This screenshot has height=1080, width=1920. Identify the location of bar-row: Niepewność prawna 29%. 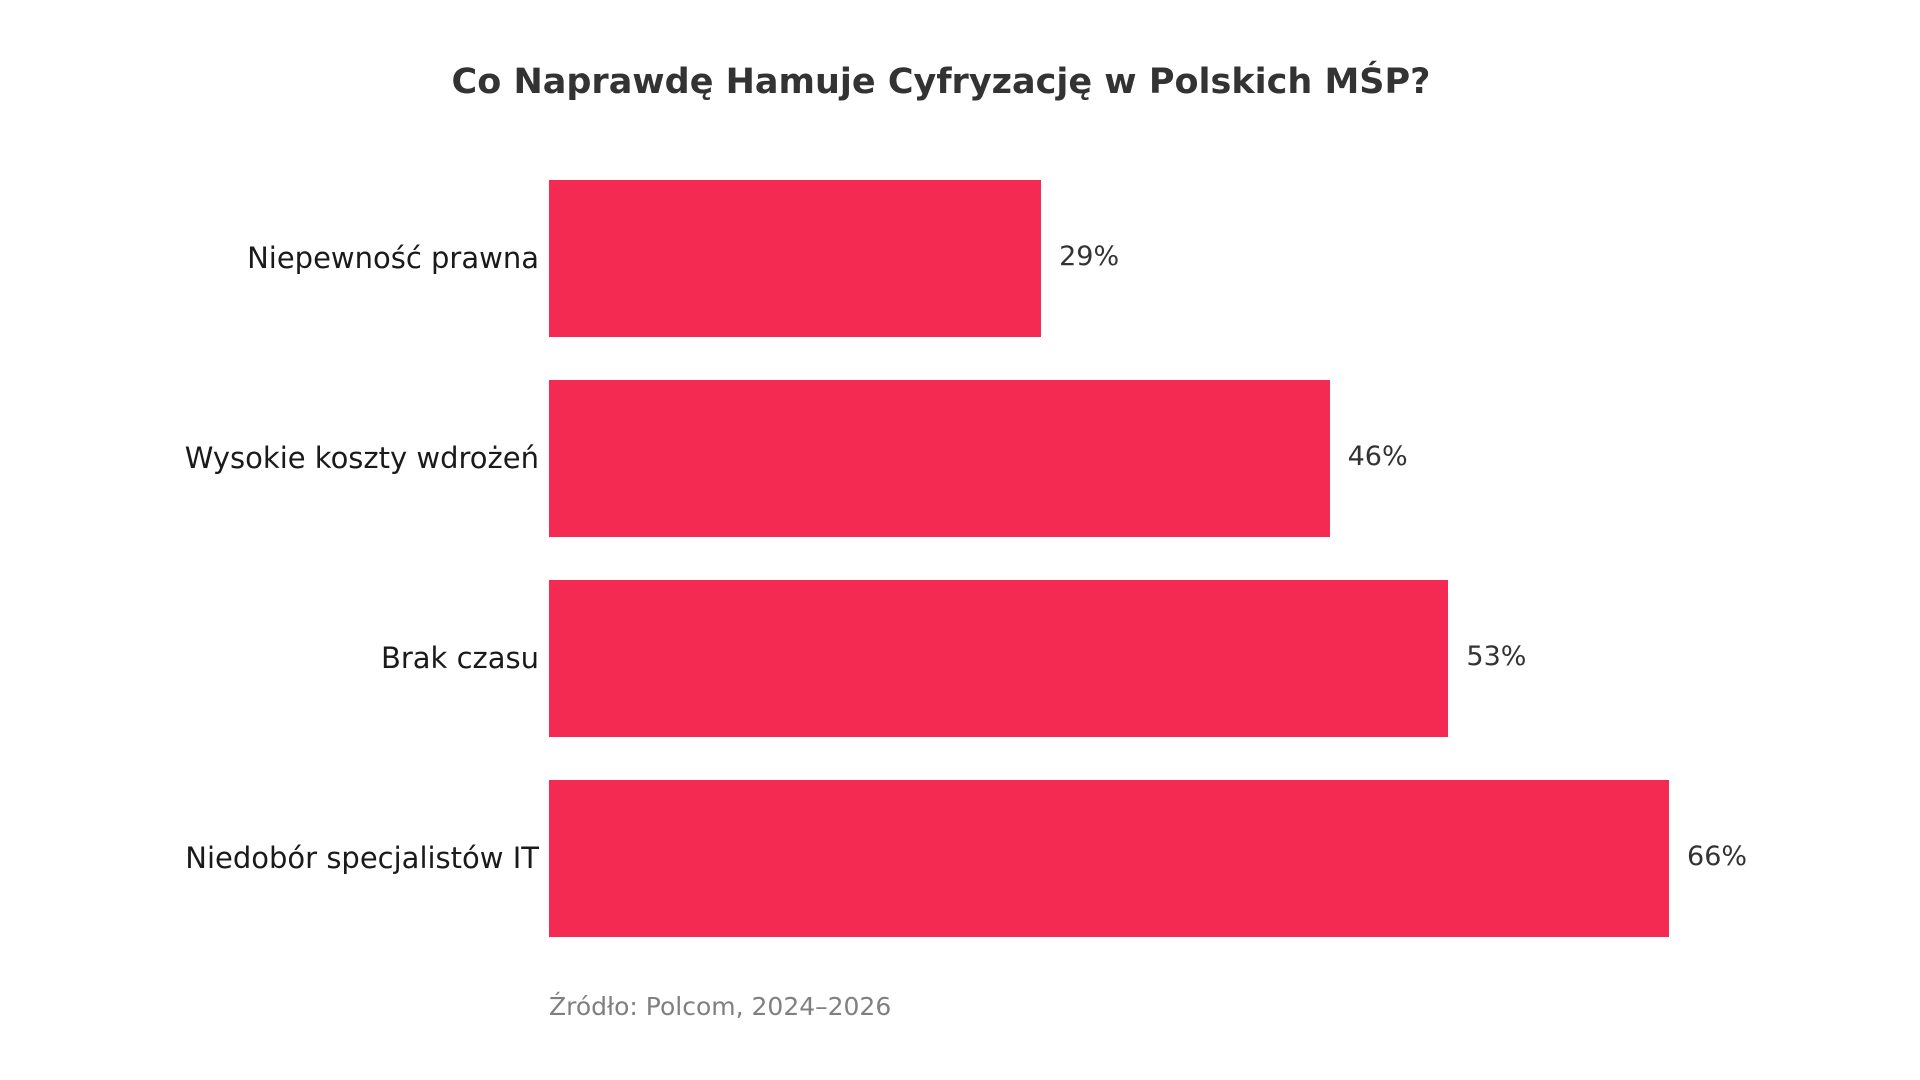
(960, 258).